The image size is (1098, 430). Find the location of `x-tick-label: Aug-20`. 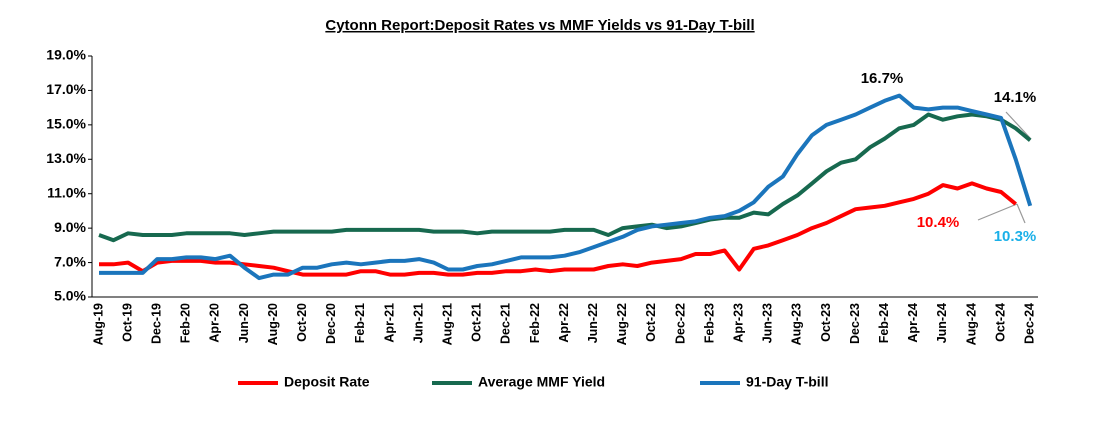

x-tick-label: Aug-20 is located at coordinates (273, 324).